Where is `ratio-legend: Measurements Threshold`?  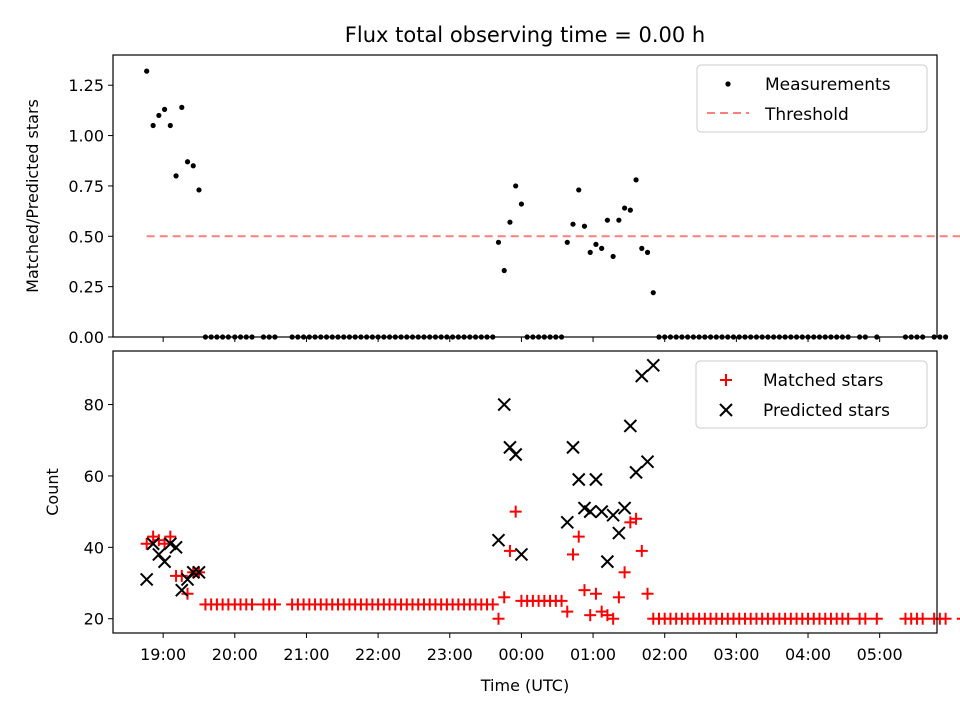
ratio-legend: Measurements Threshold is located at coordinates (812, 98).